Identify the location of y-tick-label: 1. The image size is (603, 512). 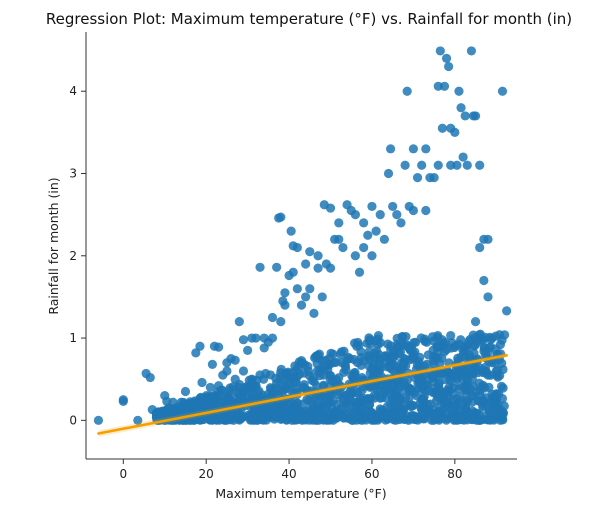
(73, 338).